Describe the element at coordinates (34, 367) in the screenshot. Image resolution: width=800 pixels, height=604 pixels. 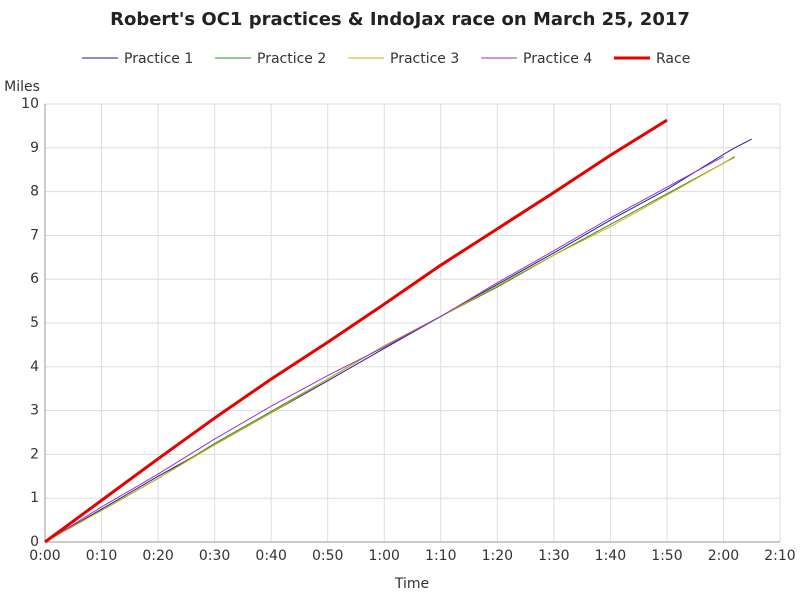
I see `y-tick-label: 4` at that location.